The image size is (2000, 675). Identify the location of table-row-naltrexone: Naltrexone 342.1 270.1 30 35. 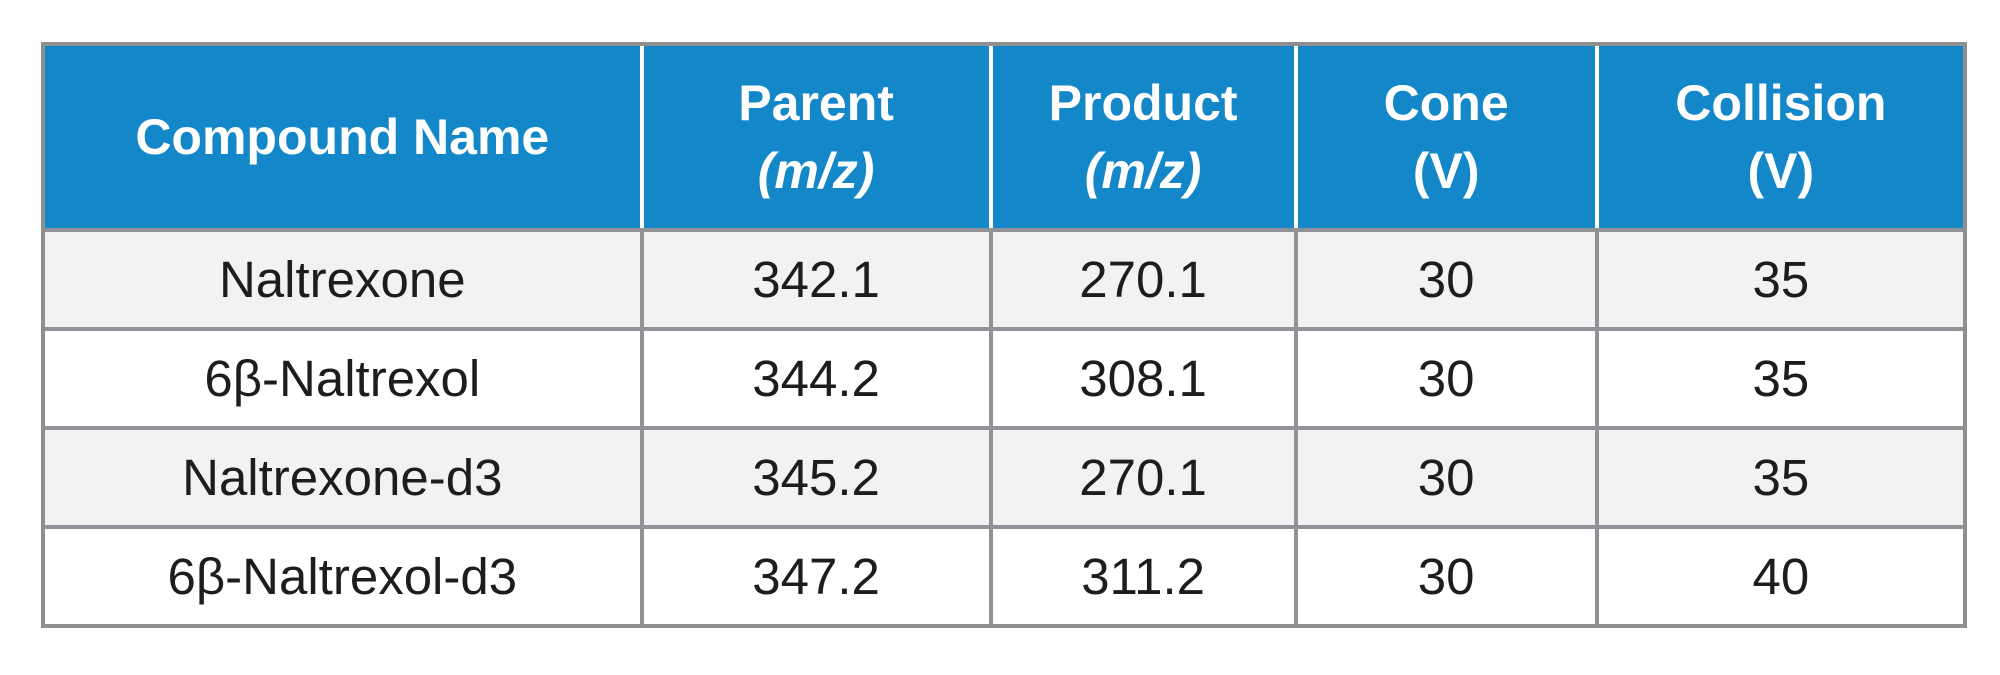
(1004, 277).